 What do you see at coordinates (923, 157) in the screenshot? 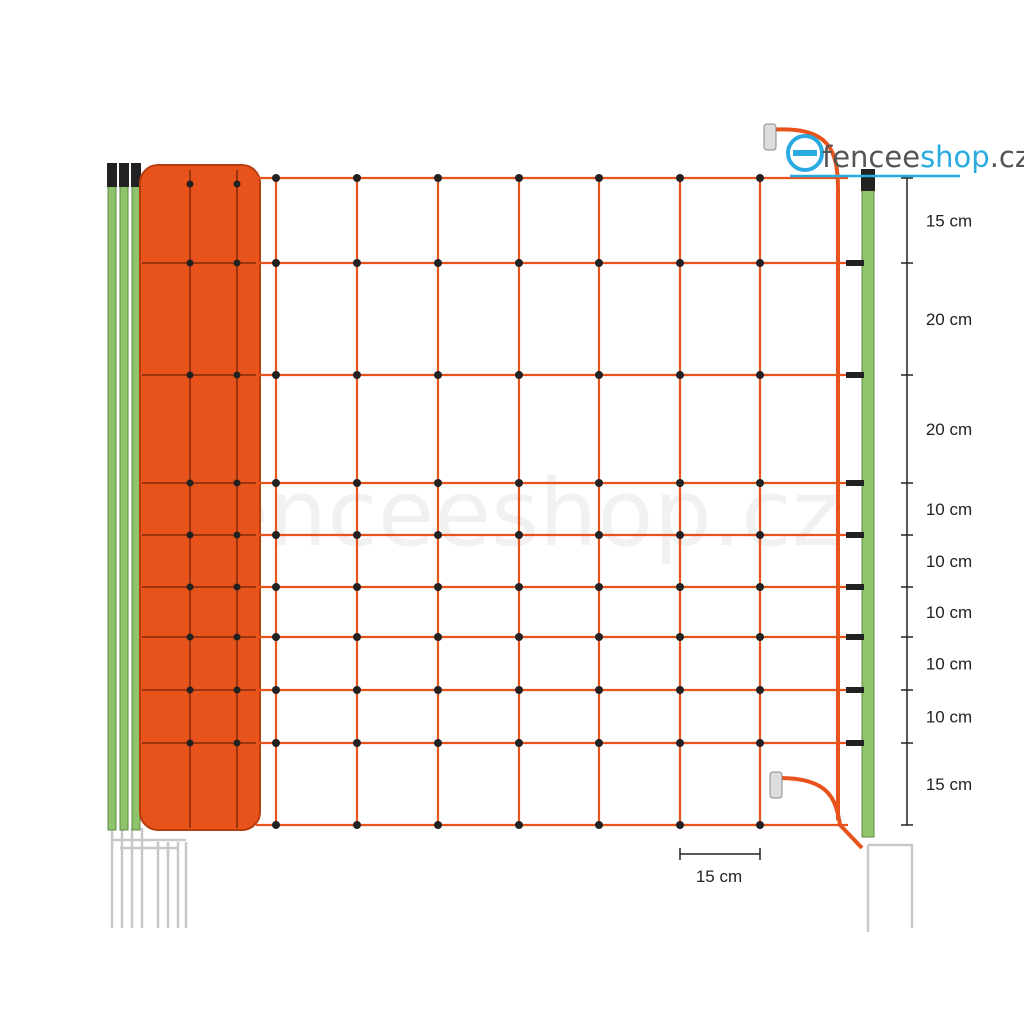
I see `logo-text: fenceeshop.cz` at bounding box center [923, 157].